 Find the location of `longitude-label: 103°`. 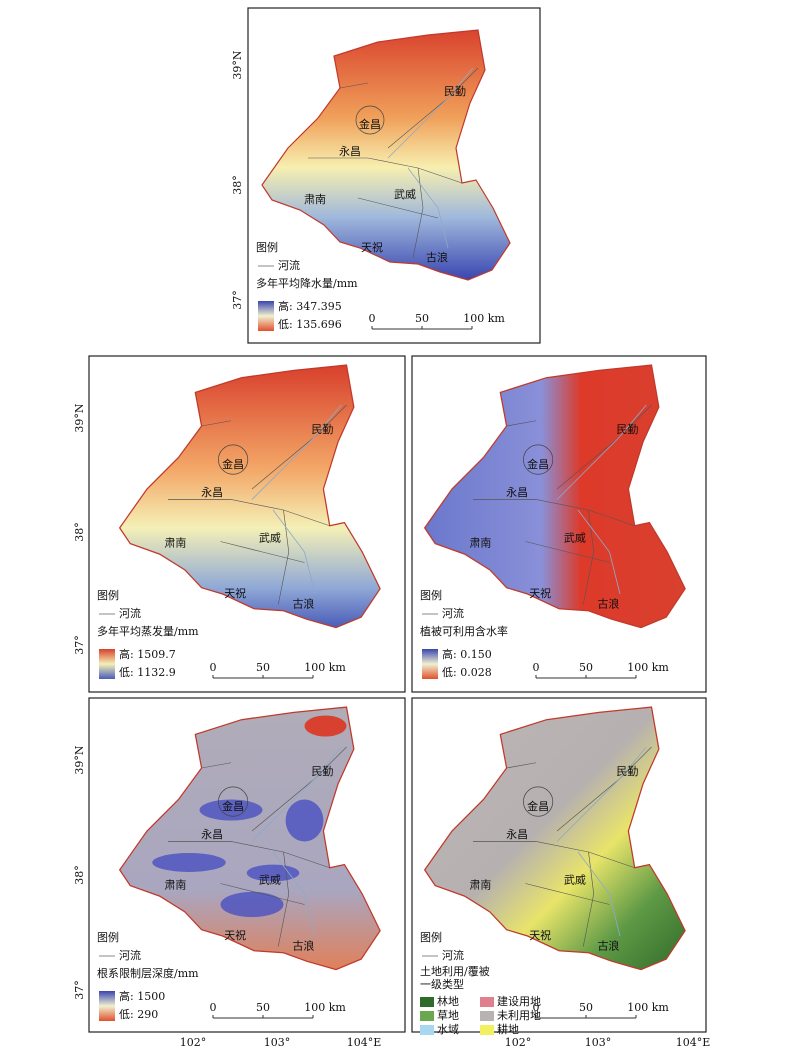

longitude-label: 103° is located at coordinates (598, 1042).